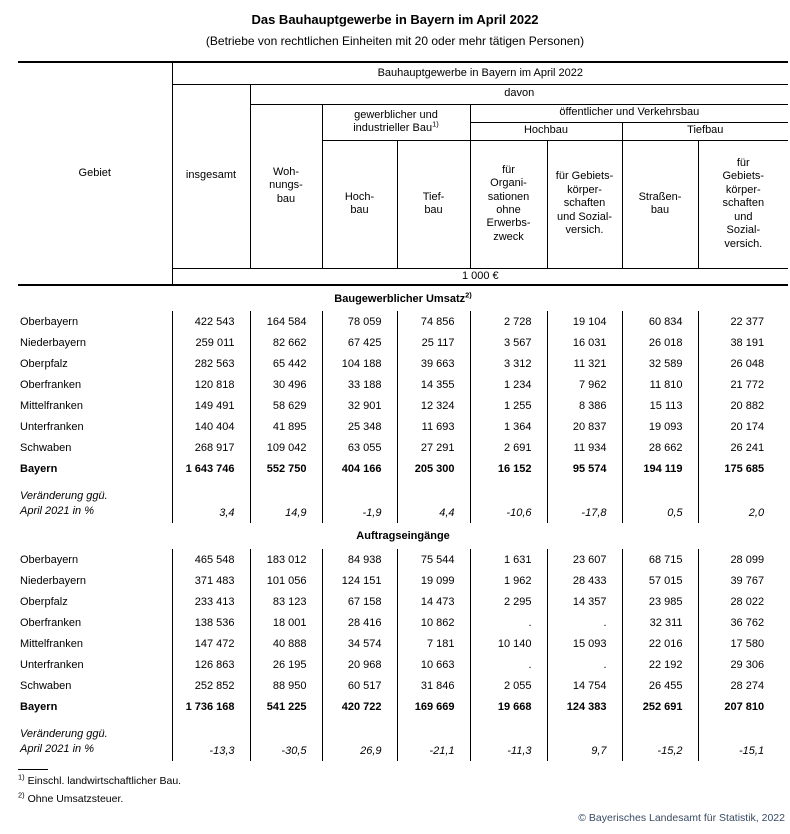 This screenshot has height=834, width=790. I want to click on value-cell: 25 348, so click(359, 426).